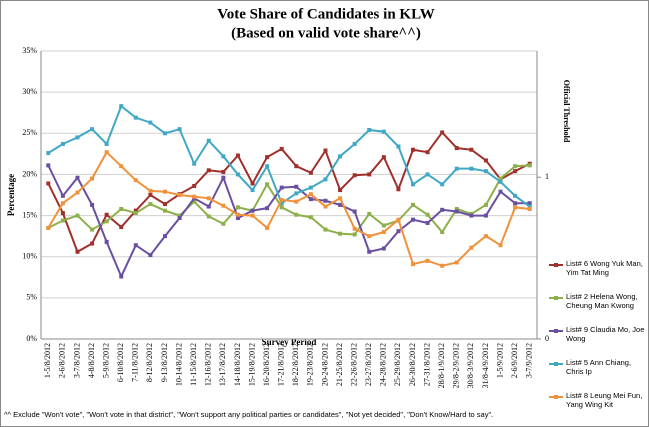 The image size is (649, 427). Describe the element at coordinates (602, 301) in the screenshot. I see `legend-label: List# 2 Helena Wong, Cheung Man Kwong` at that location.